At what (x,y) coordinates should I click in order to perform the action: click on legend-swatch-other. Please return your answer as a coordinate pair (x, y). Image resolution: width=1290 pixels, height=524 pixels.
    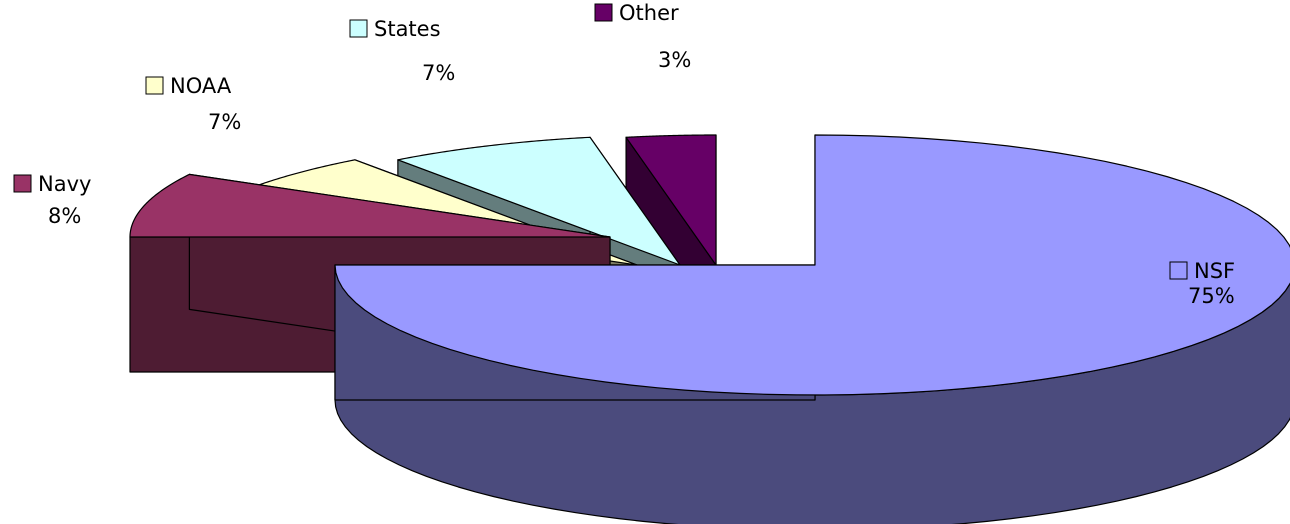
    Looking at the image, I should click on (603, 12).